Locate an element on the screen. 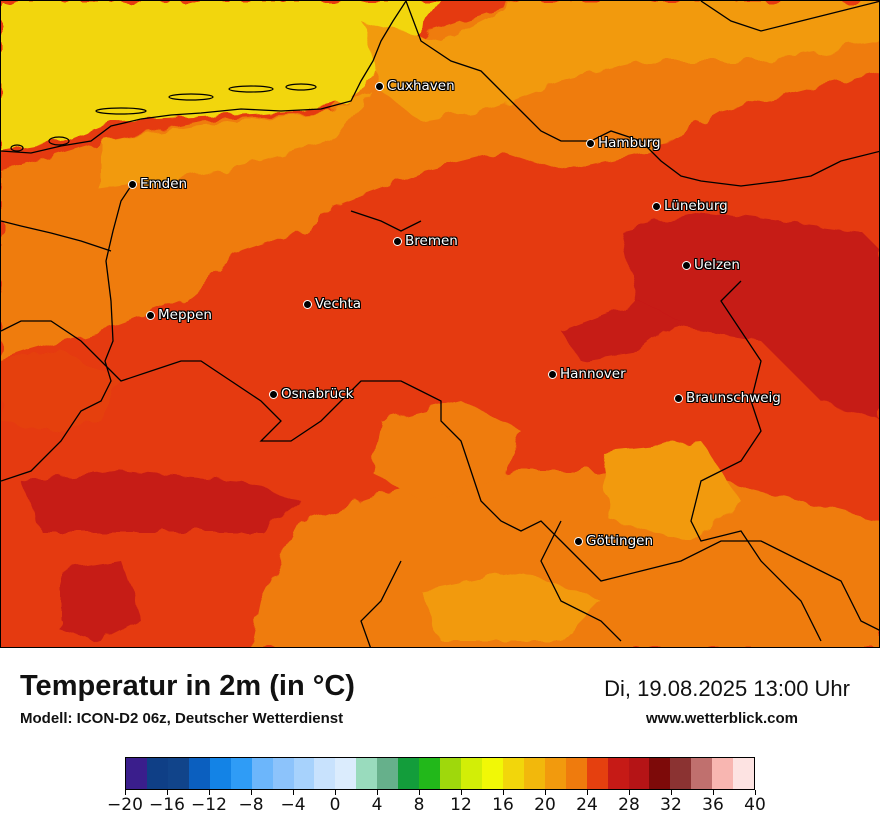  city-marker-bremen: Bremen is located at coordinates (425, 241).